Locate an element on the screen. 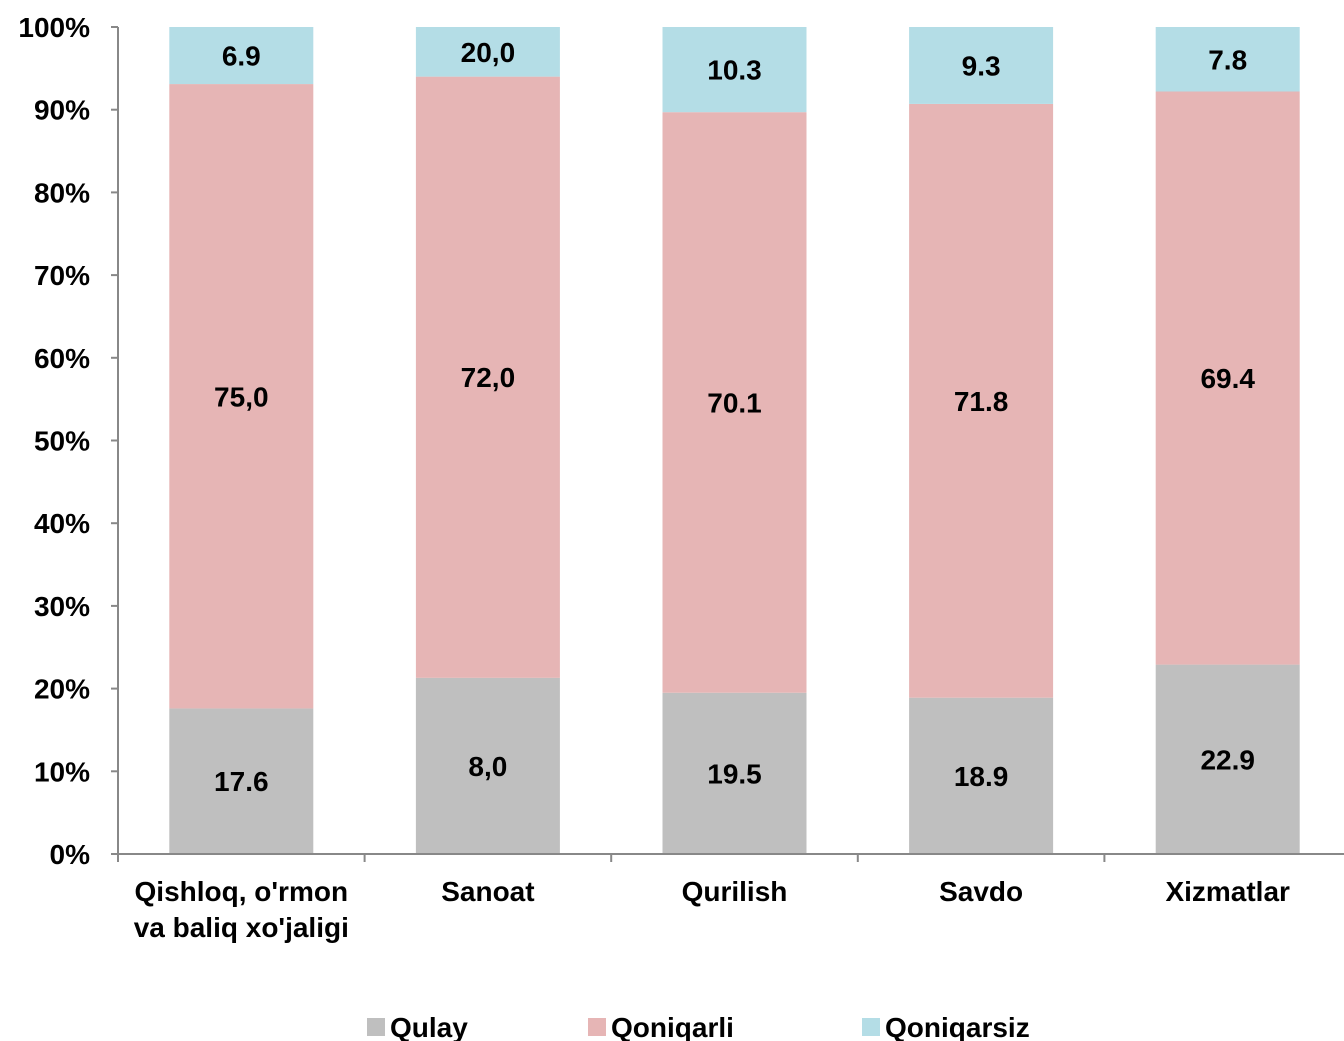 Image resolution: width=1344 pixels, height=1041 pixels. legend: Qulay Qoniqarli Qoniqarsiz is located at coordinates (698, 1026).